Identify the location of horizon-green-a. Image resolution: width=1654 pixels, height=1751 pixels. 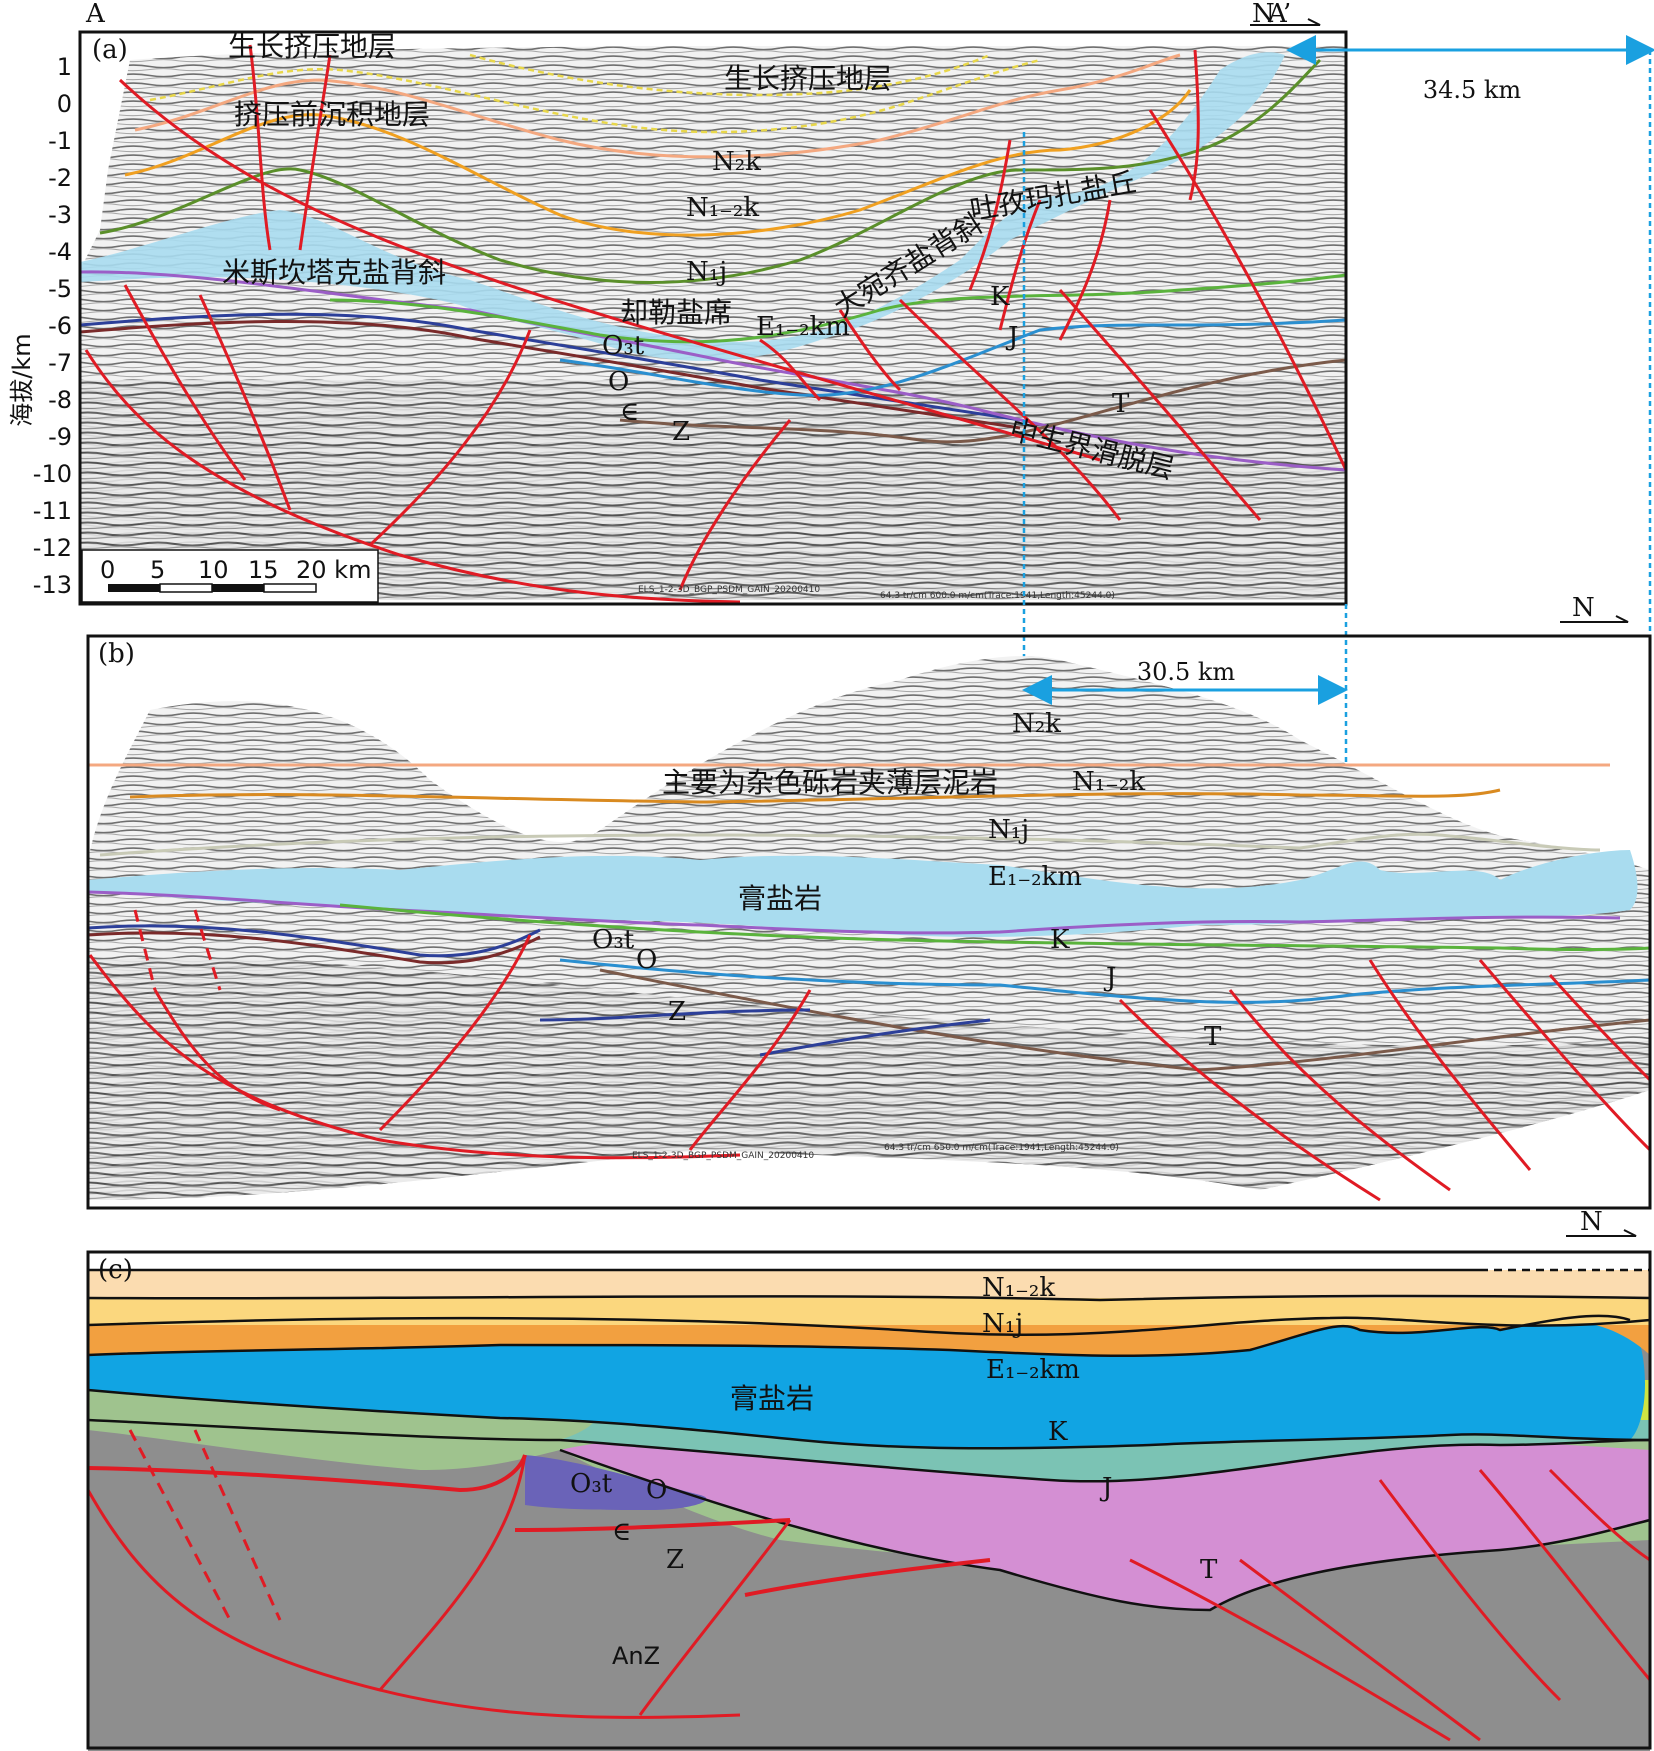
(838, 308).